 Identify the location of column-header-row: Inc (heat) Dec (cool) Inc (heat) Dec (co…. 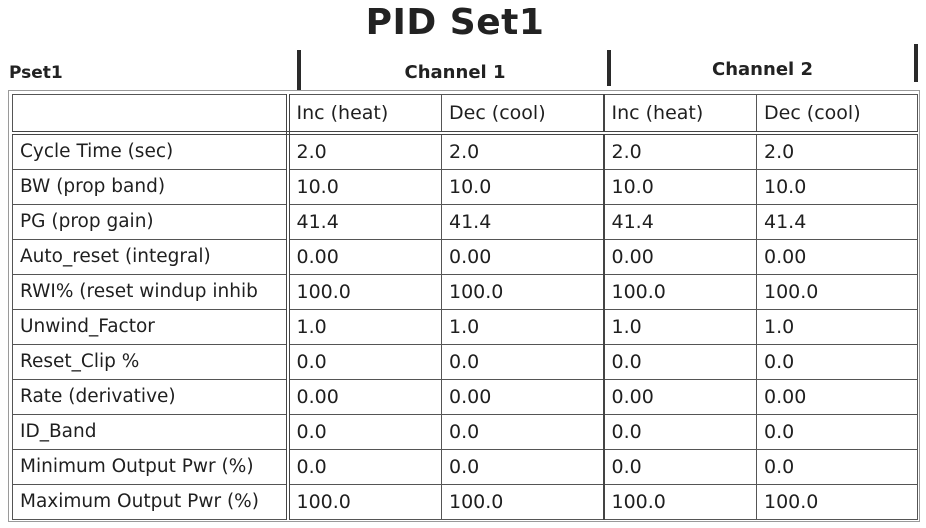
(465, 114).